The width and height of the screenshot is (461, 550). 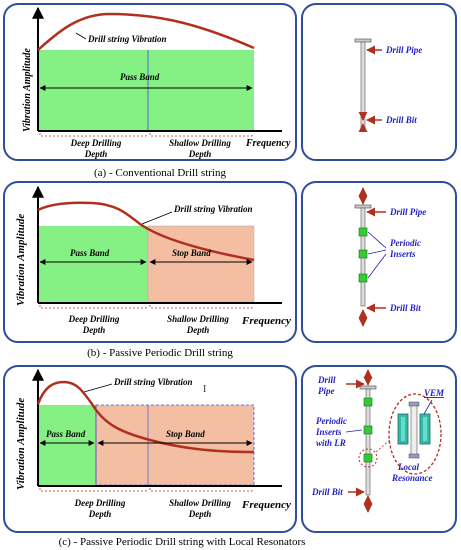 I want to click on panel-a-drill-frame, so click(x=379, y=82).